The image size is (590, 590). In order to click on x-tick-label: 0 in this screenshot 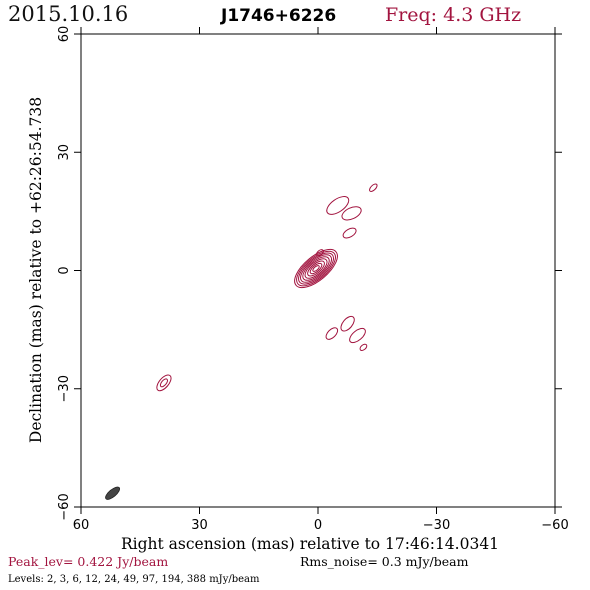, I will do `click(318, 525)`.